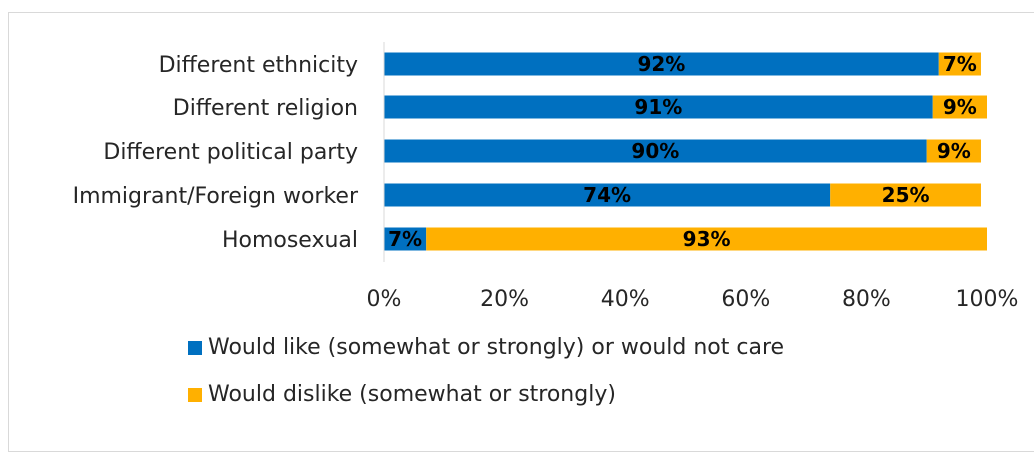 Image resolution: width=1034 pixels, height=452 pixels. Describe the element at coordinates (230, 152) in the screenshot. I see `category-label: Different political party` at that location.